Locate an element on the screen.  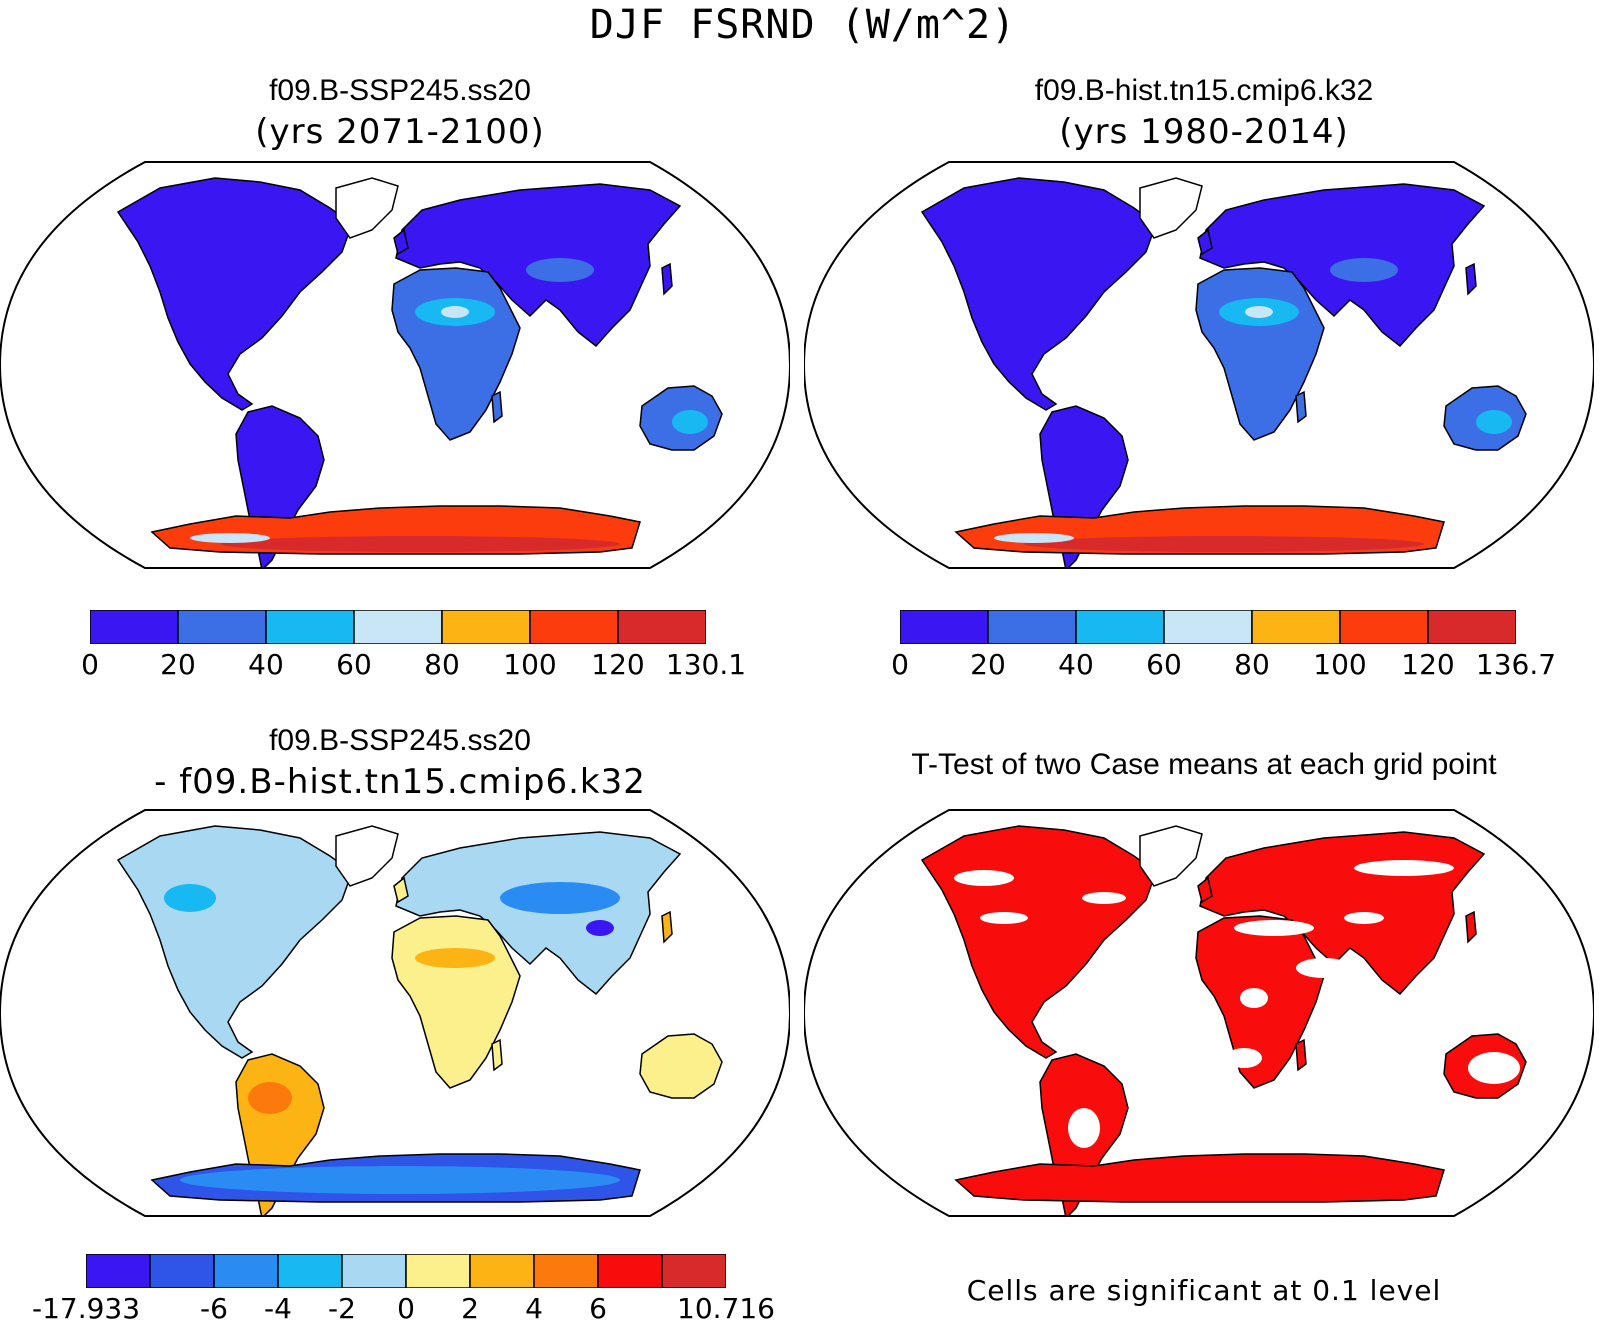
colorbar-case1: 0 20 40 60 80 100 120 130.1 is located at coordinates (413, 645).